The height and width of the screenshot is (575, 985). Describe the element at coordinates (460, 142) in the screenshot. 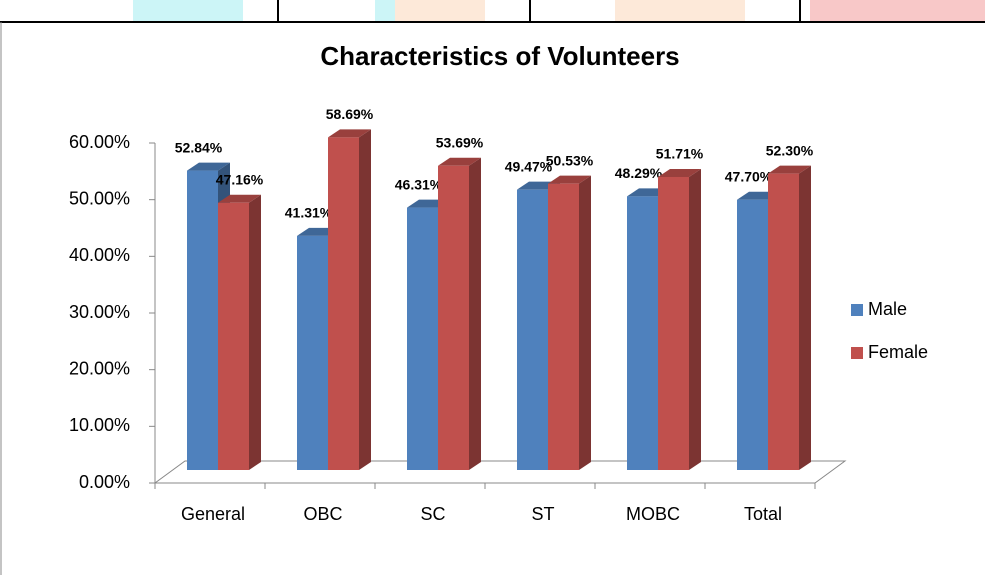

I see `data-label: 53.69%` at that location.